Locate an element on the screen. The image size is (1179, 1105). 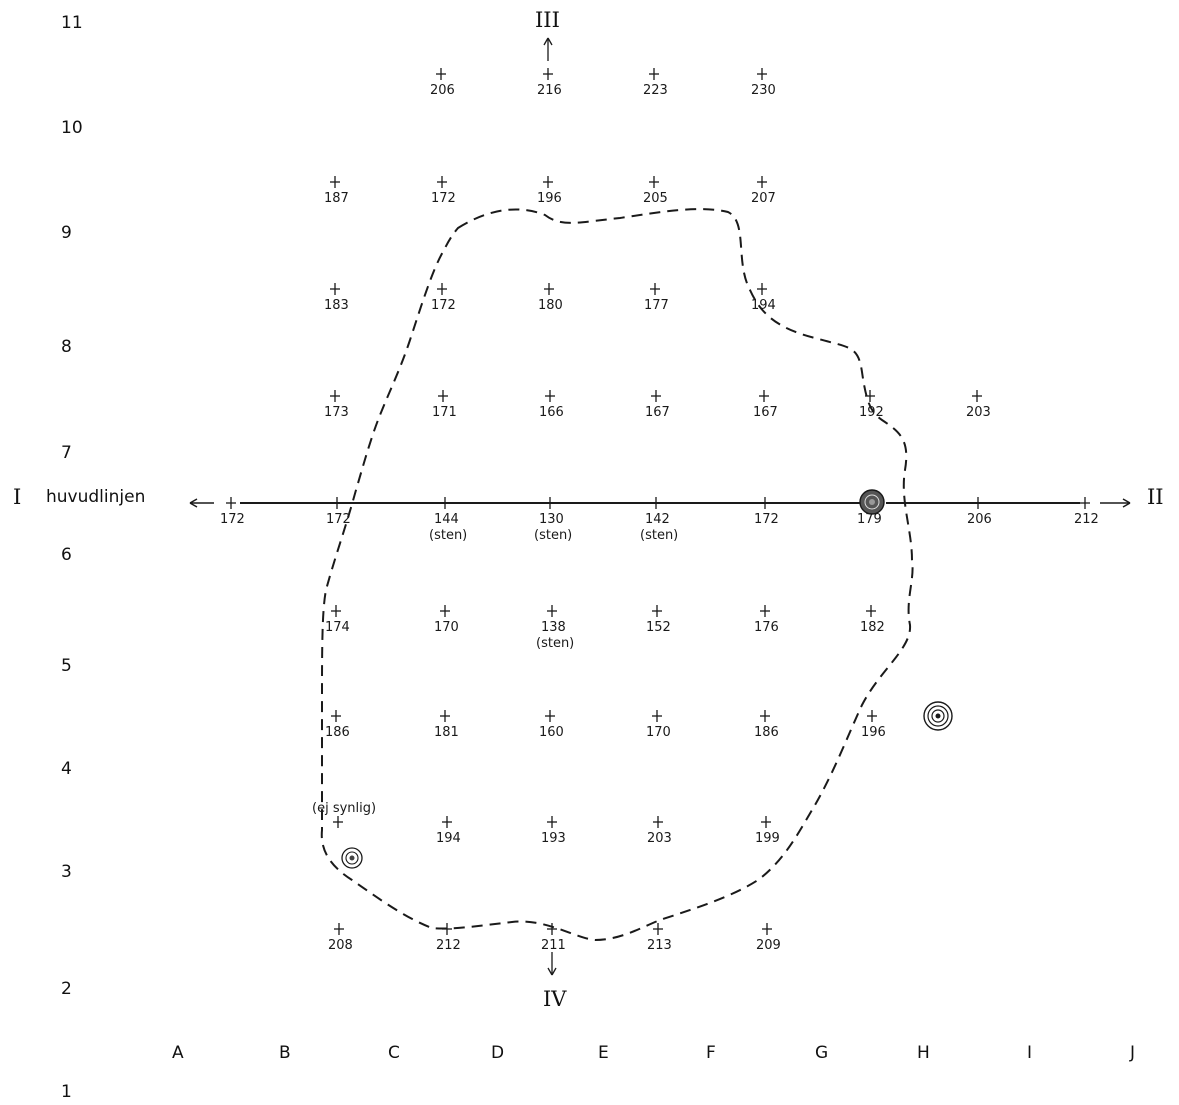
measurement-point: 177 is located at coordinates (656, 298).